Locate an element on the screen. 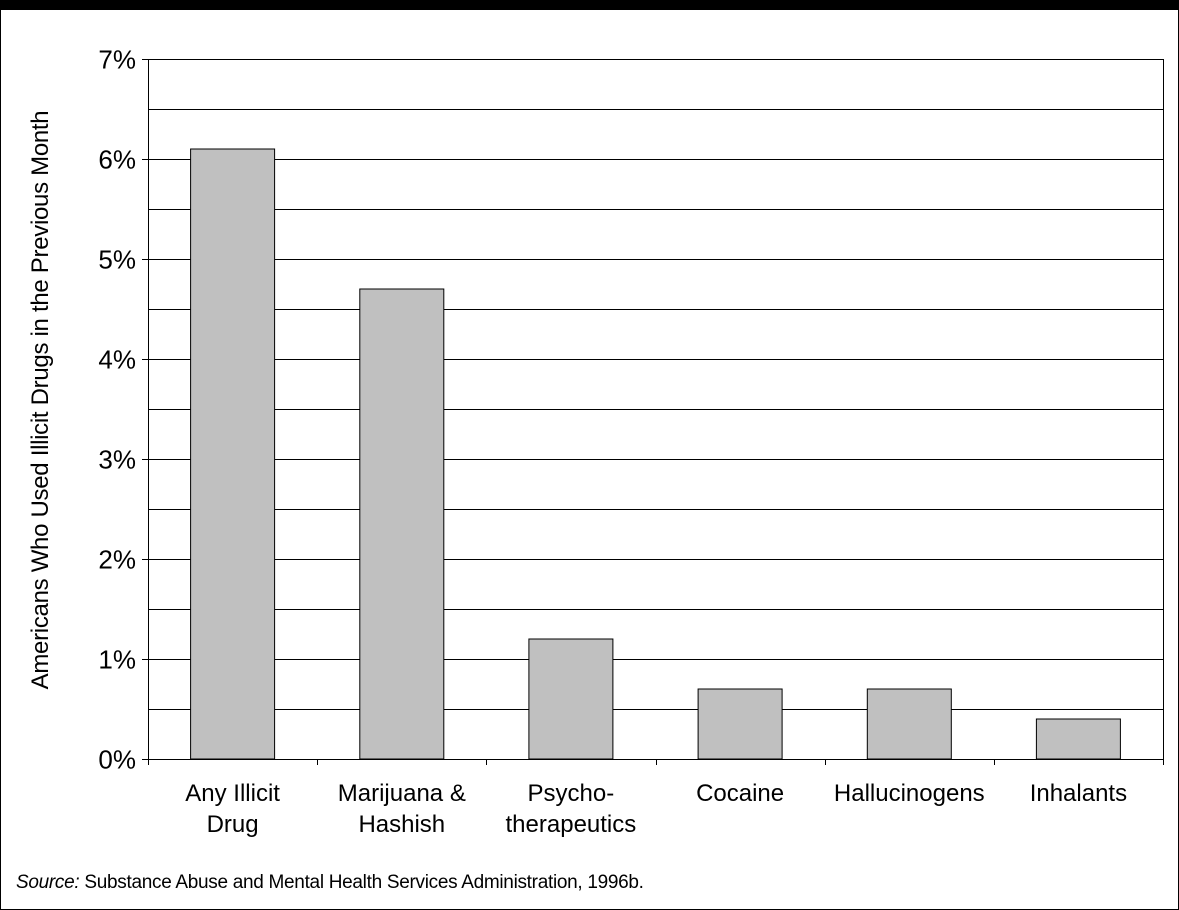  y-tick-label: 2% is located at coordinates (117, 560).